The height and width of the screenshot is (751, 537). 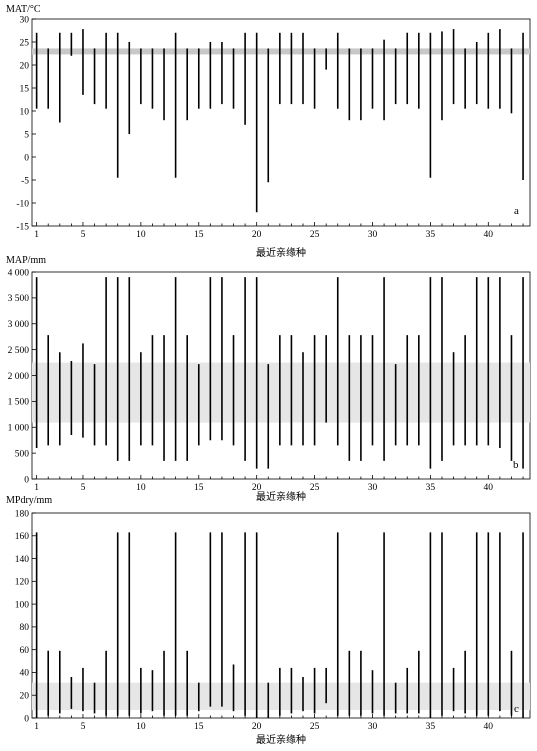 I want to click on panel-a-x-tick-label: 30, so click(x=373, y=235).